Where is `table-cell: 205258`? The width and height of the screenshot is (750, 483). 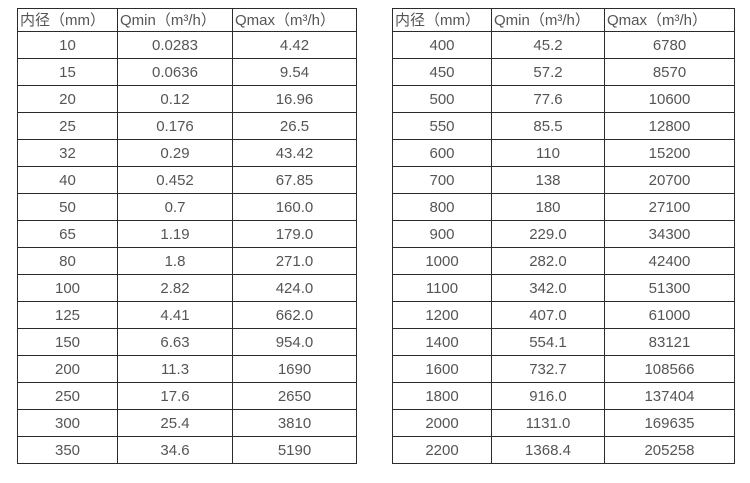
table-cell: 205258 is located at coordinates (669, 450).